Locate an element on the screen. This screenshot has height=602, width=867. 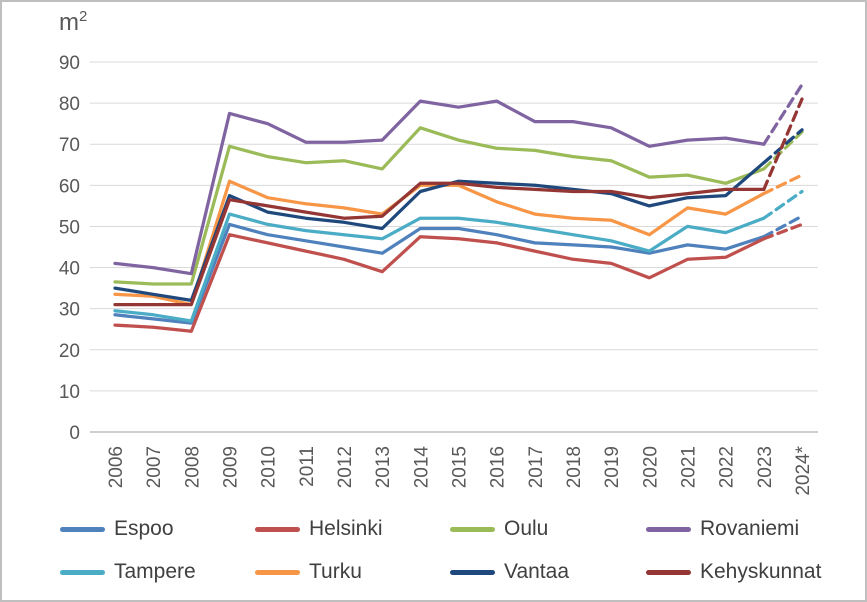
y-tick-label: 50 is located at coordinates (69, 227).